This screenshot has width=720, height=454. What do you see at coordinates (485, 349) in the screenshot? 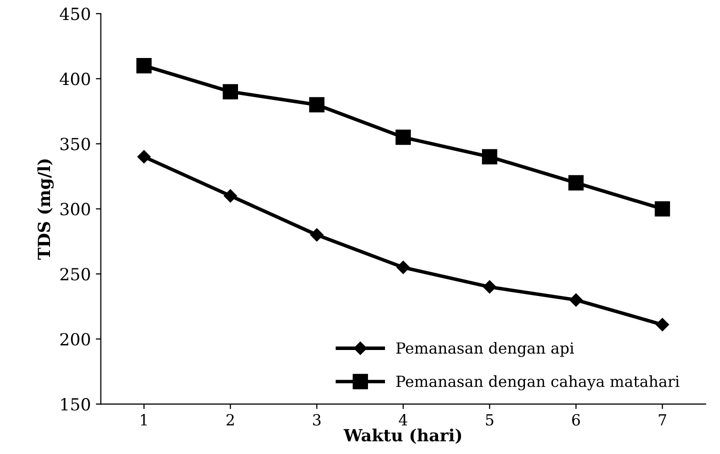
I see `legend-label: Pemanasan dengan api` at bounding box center [485, 349].